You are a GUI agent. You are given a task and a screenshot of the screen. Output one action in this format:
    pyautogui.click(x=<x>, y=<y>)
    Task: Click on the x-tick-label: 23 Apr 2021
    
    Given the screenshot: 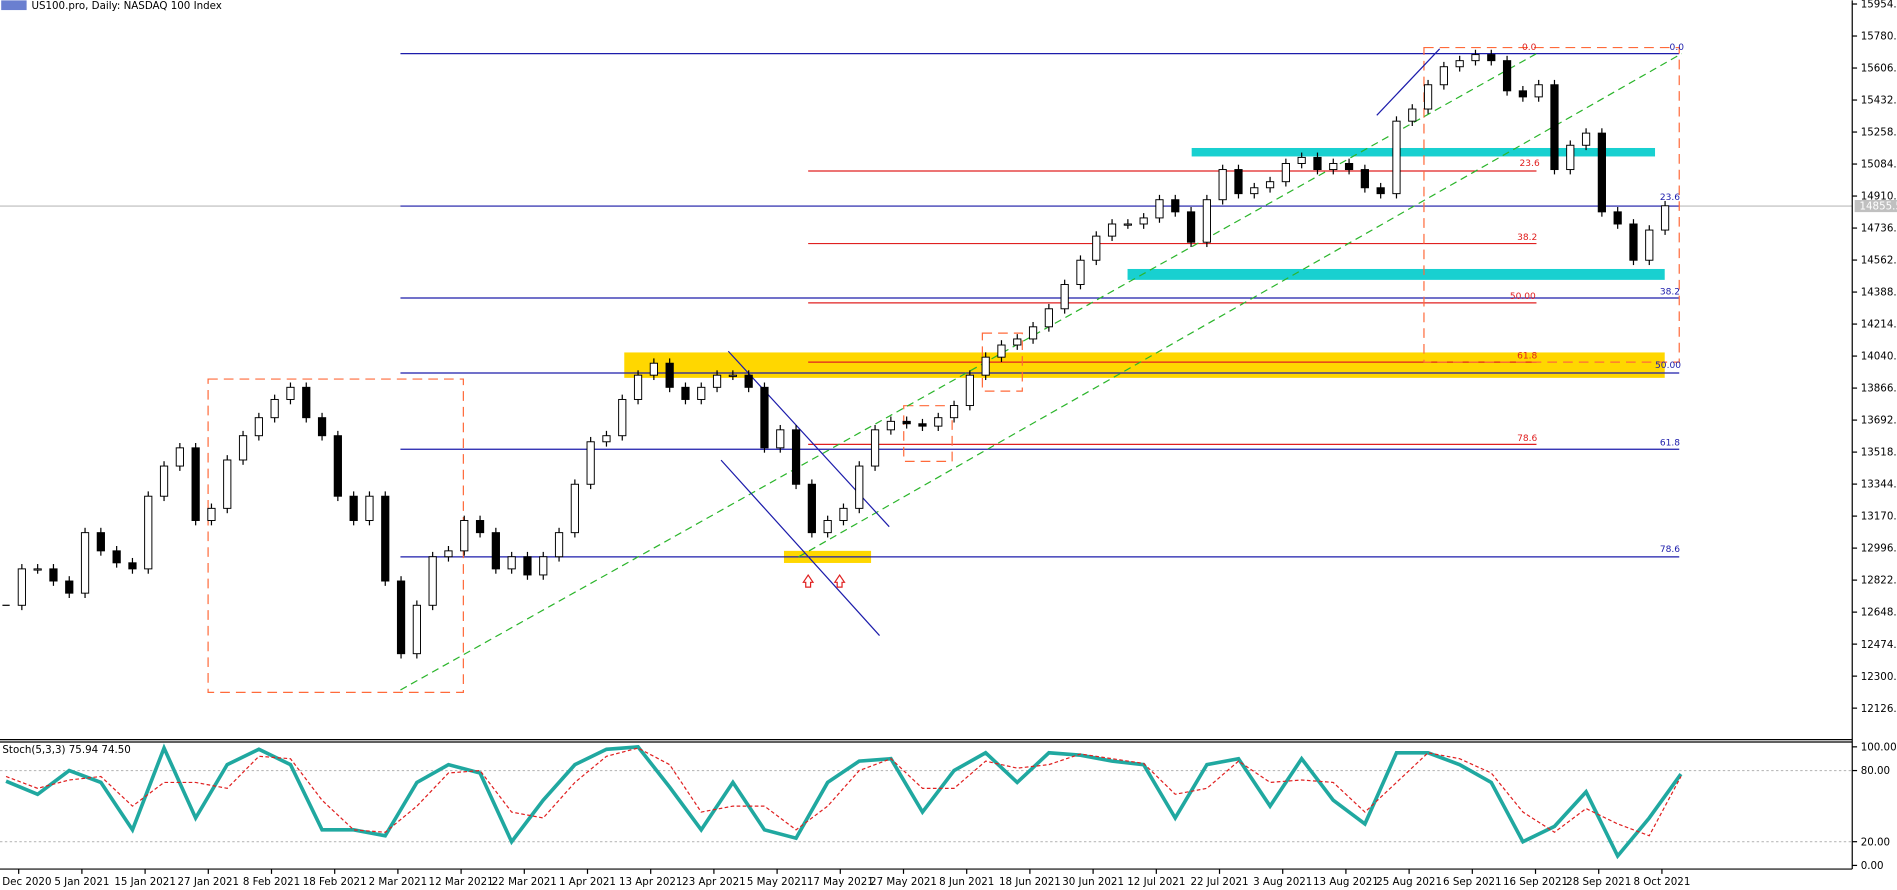 What is the action you would take?
    pyautogui.click(x=713, y=882)
    